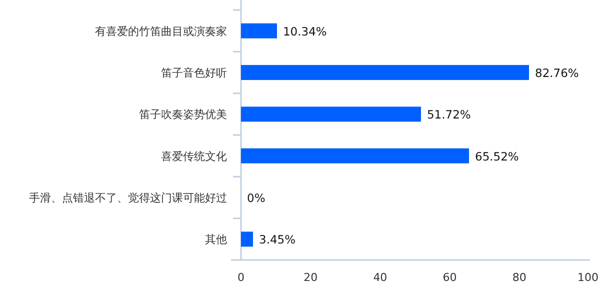 The image size is (600, 300). What do you see at coordinates (277, 239) in the screenshot?
I see `data-label: 3.45%` at bounding box center [277, 239].